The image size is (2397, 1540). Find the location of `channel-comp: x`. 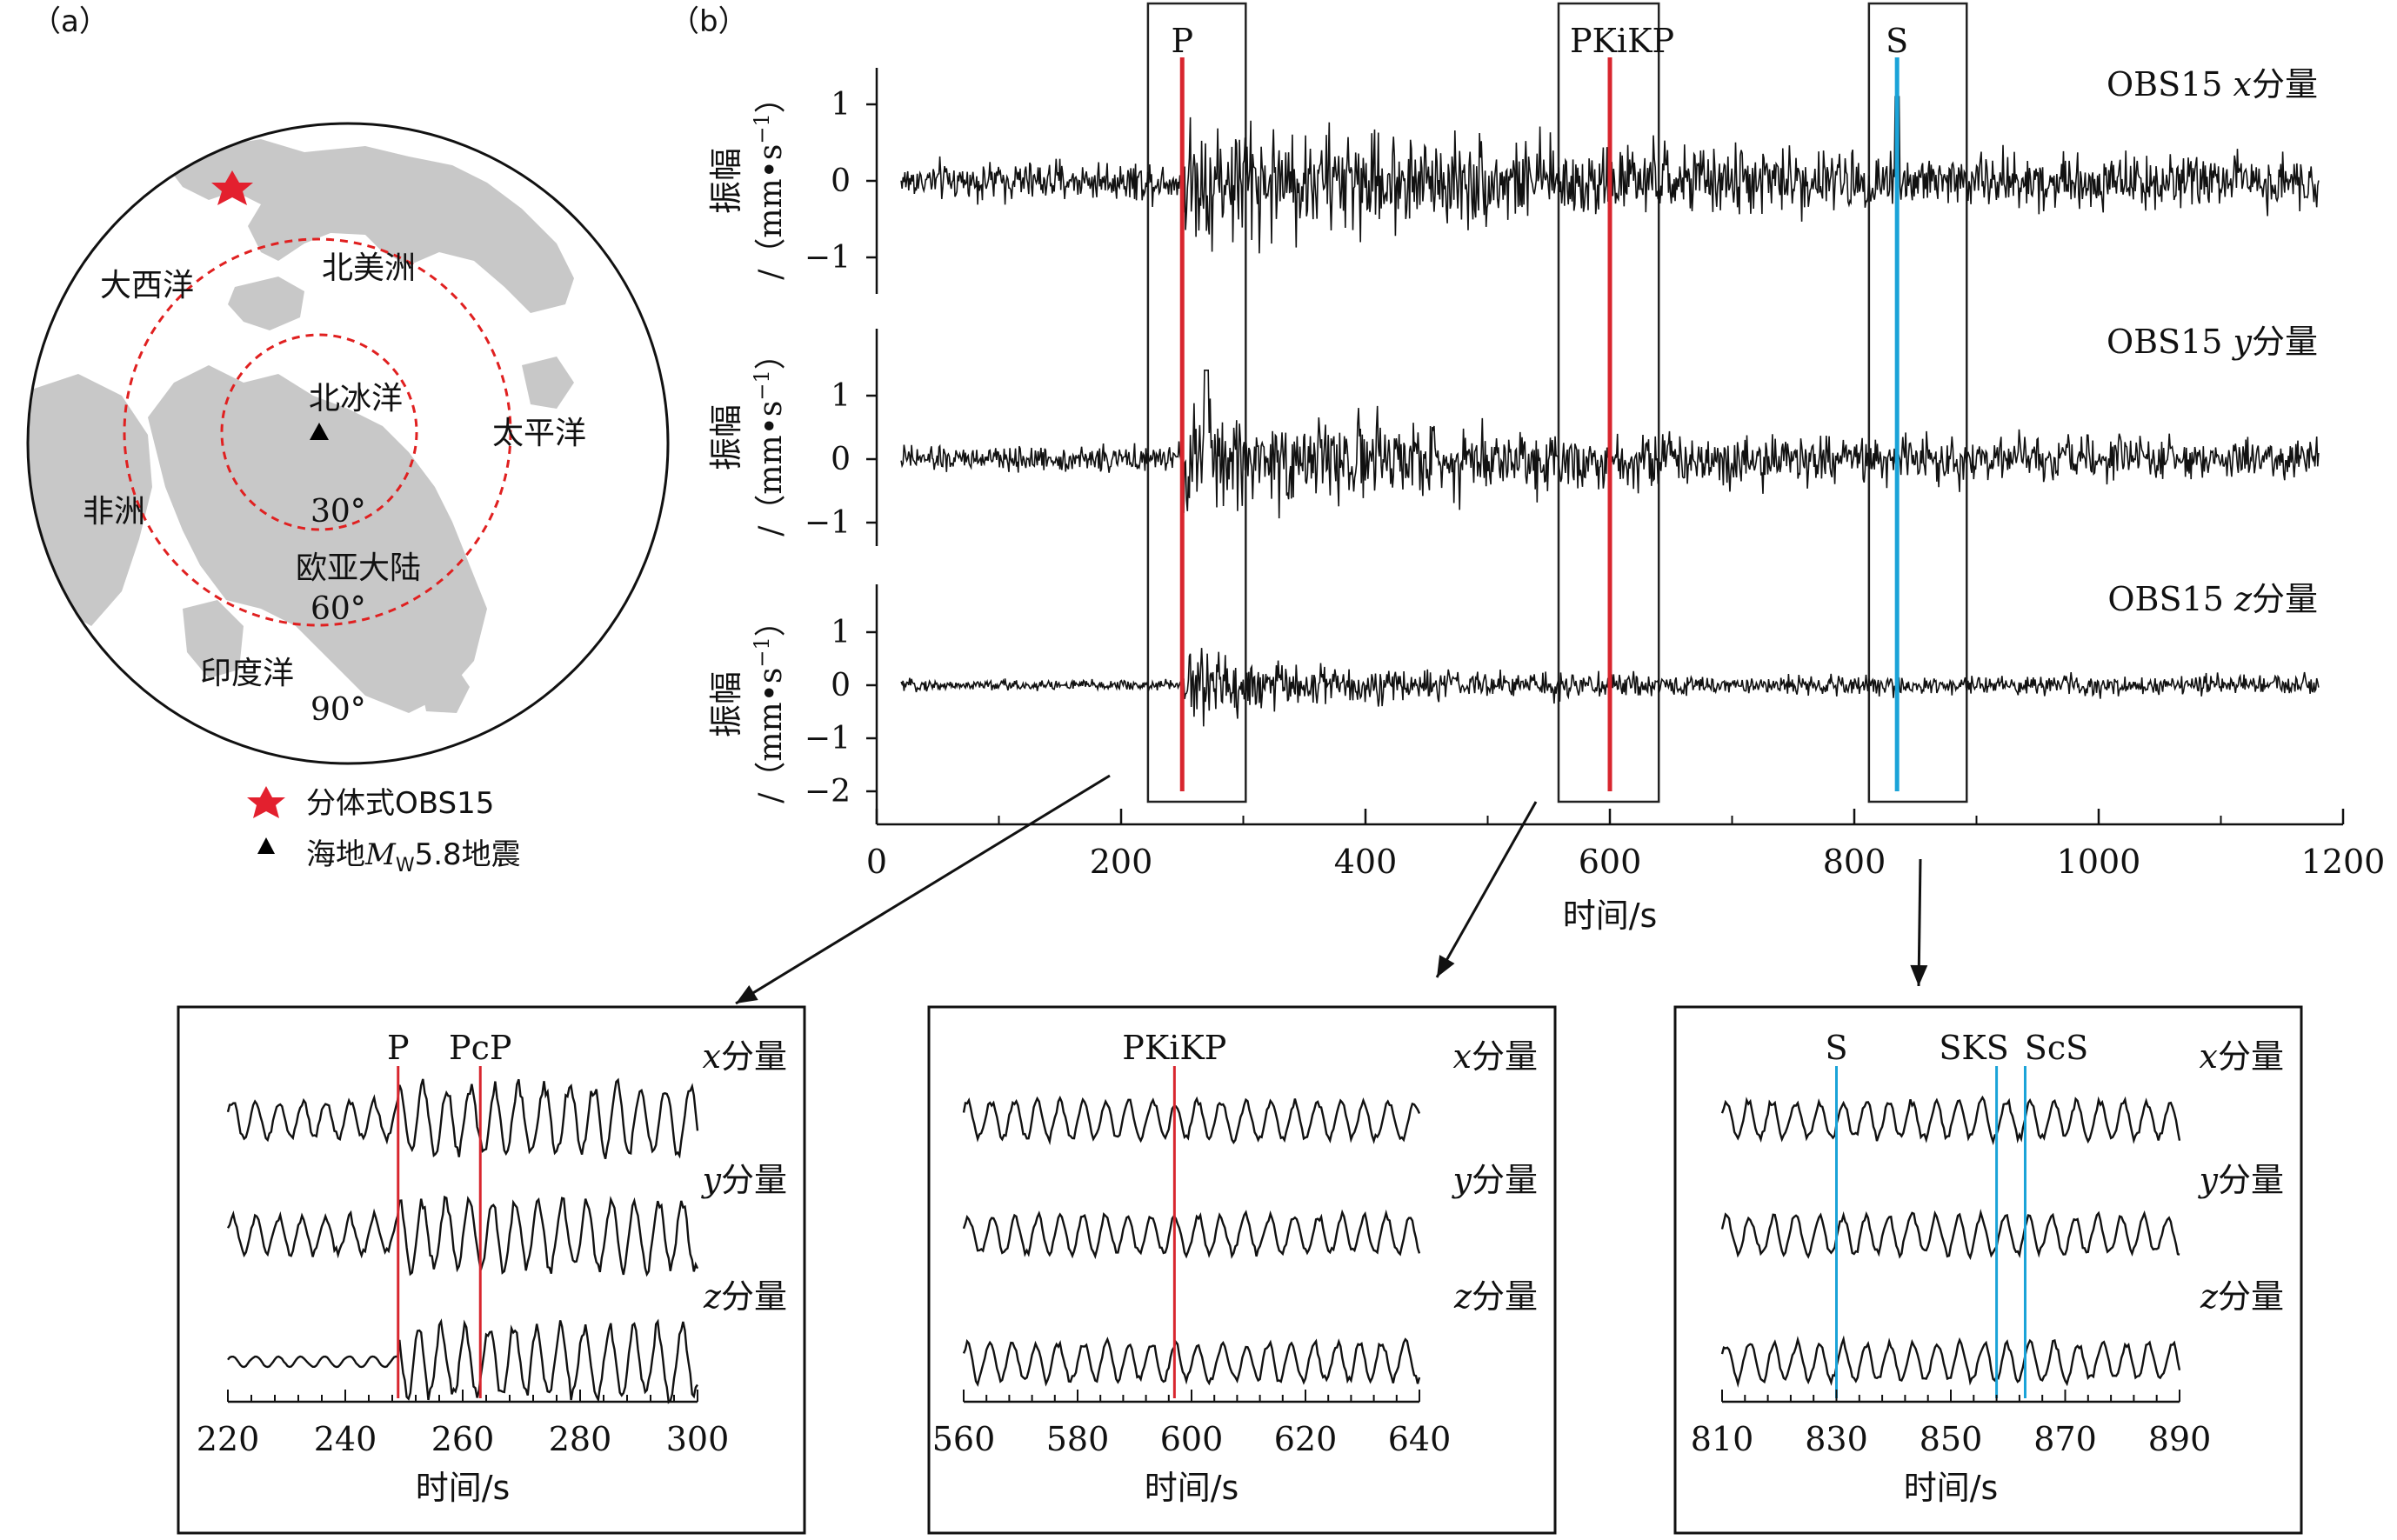

channel-comp: x is located at coordinates (2242, 84).